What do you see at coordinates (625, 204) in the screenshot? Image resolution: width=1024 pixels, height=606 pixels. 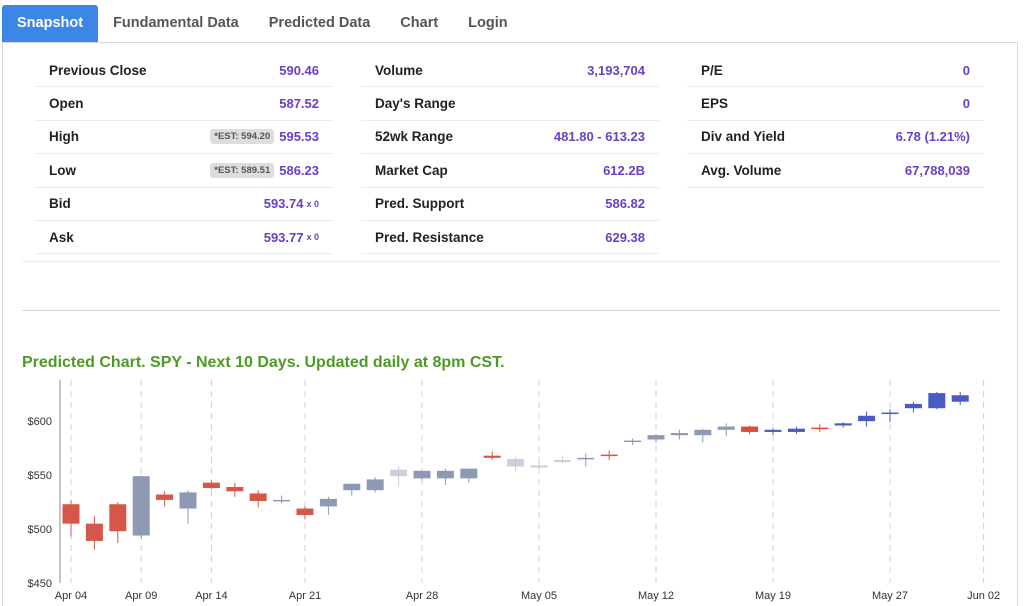 I see `stat-value: 586.82` at bounding box center [625, 204].